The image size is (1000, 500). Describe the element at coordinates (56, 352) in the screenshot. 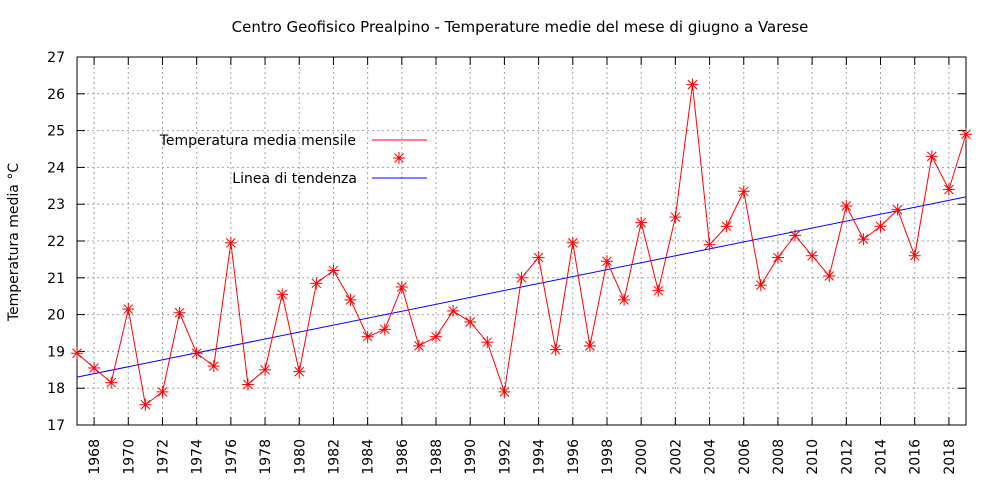

I see `y-tick-label: 19` at that location.